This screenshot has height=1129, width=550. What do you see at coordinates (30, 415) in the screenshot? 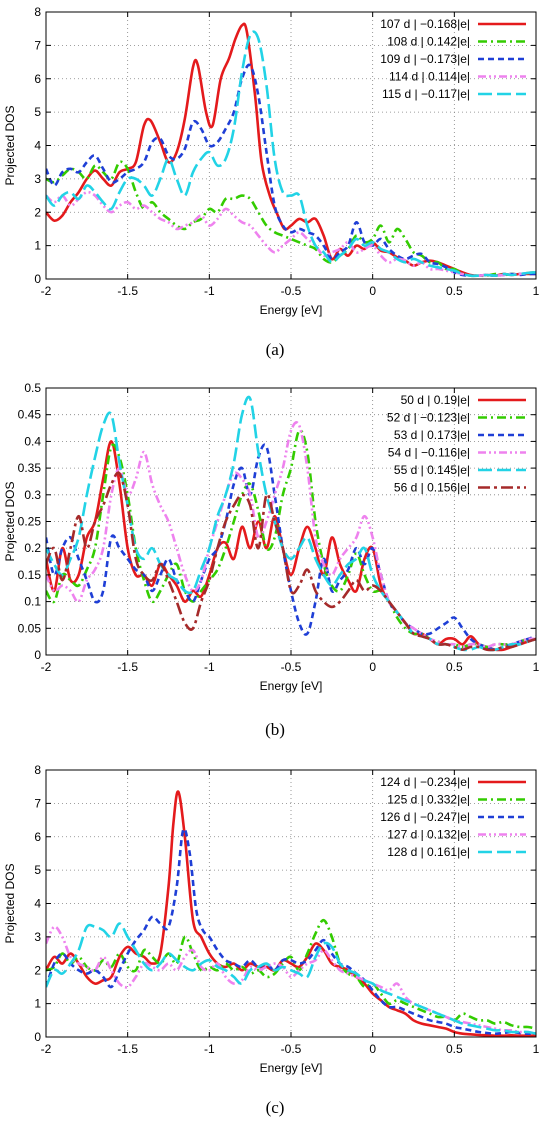
I see `y-tick-label: 0.45` at bounding box center [30, 415].